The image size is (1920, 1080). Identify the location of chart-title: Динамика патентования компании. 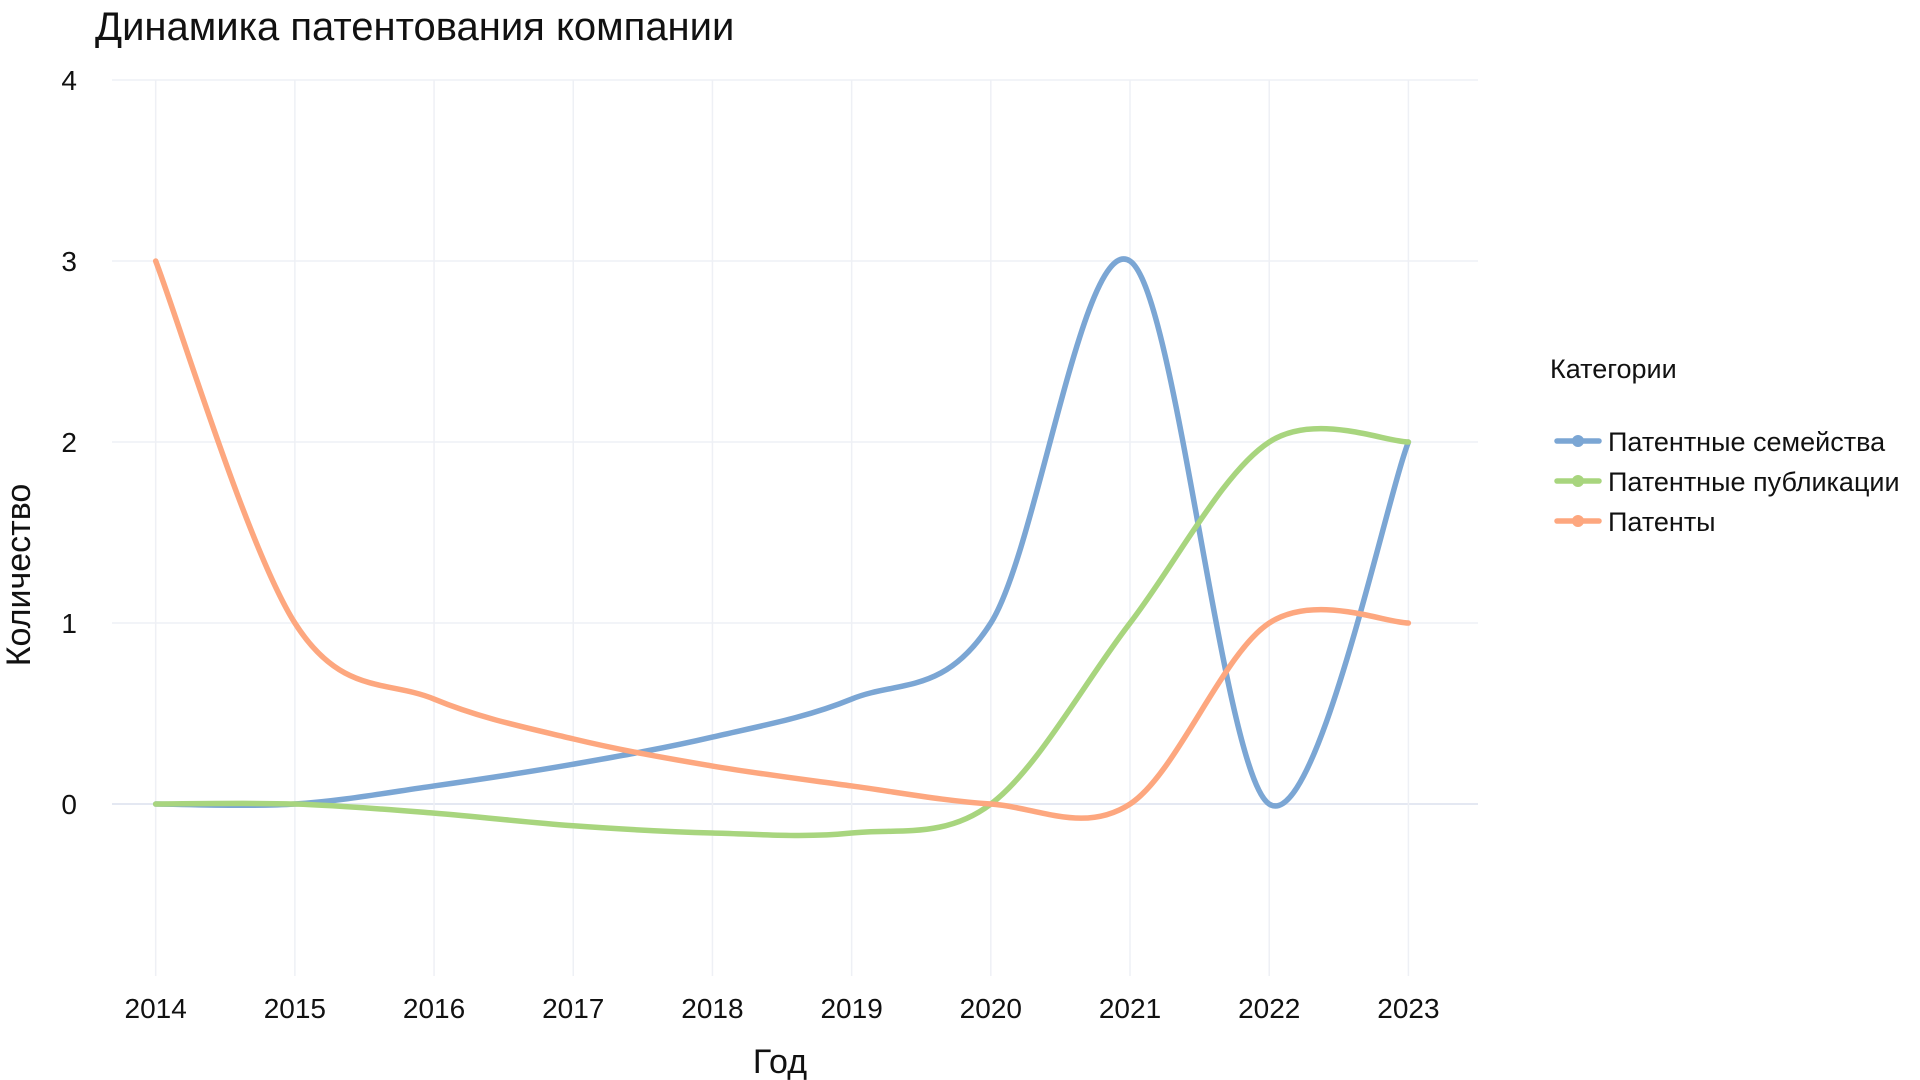
(414, 27).